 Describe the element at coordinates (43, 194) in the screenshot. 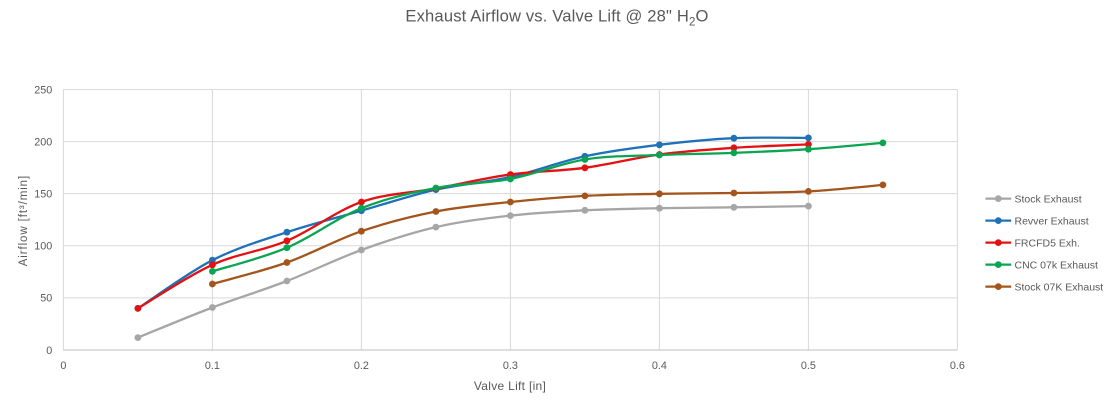

I see `svg-text: 150` at that location.